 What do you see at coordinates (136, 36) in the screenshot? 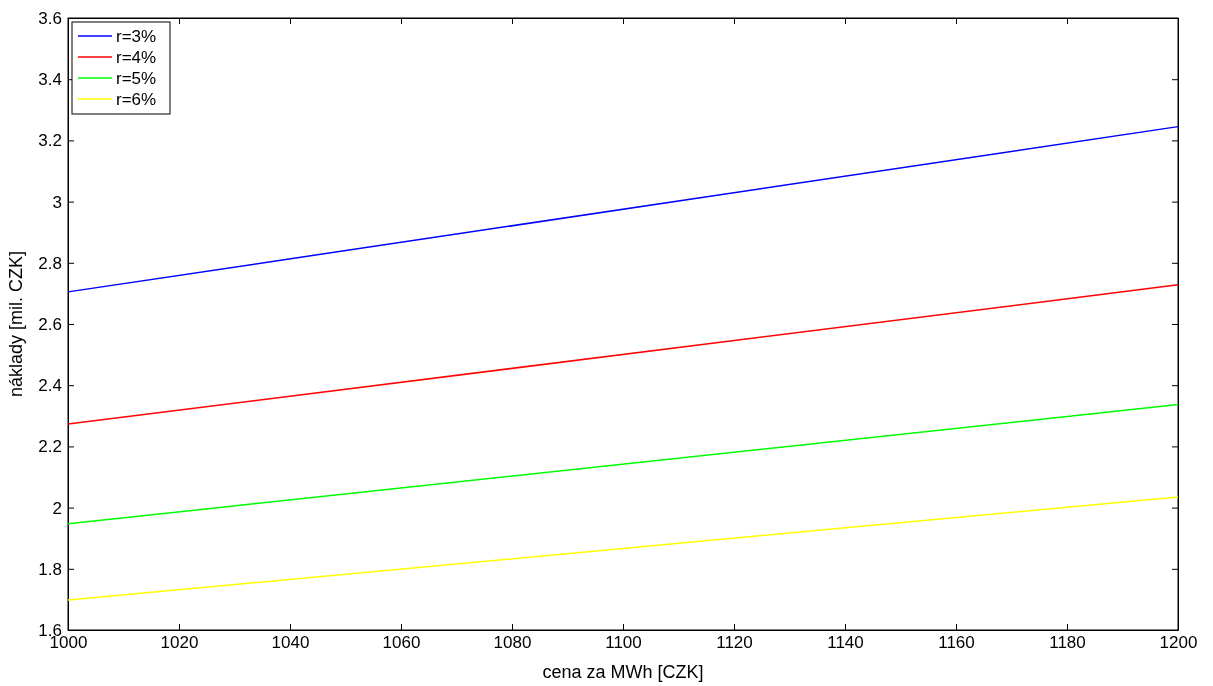
I see `legend-label: r=3%` at bounding box center [136, 36].